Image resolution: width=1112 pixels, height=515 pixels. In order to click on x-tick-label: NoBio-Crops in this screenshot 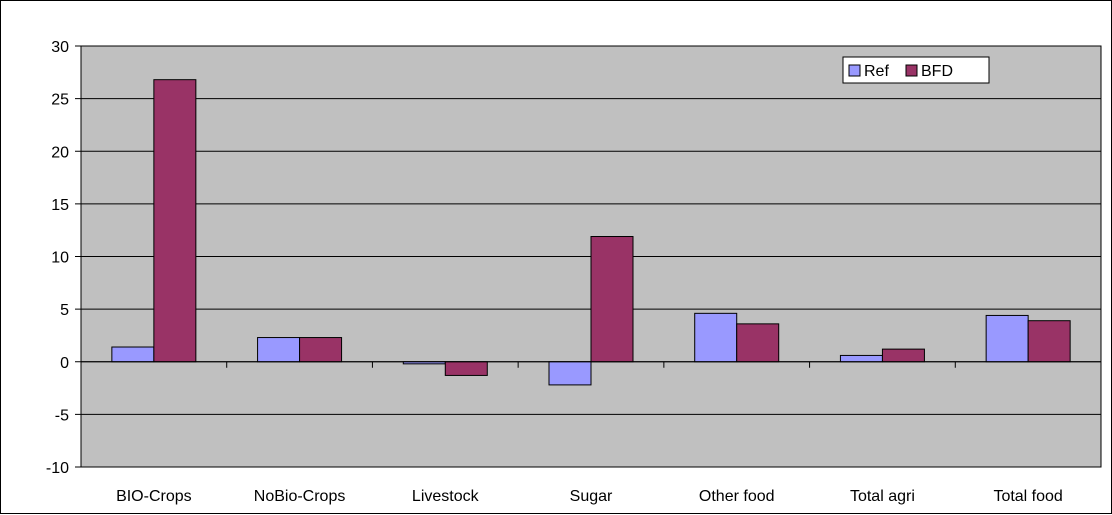, I will do `click(300, 496)`.